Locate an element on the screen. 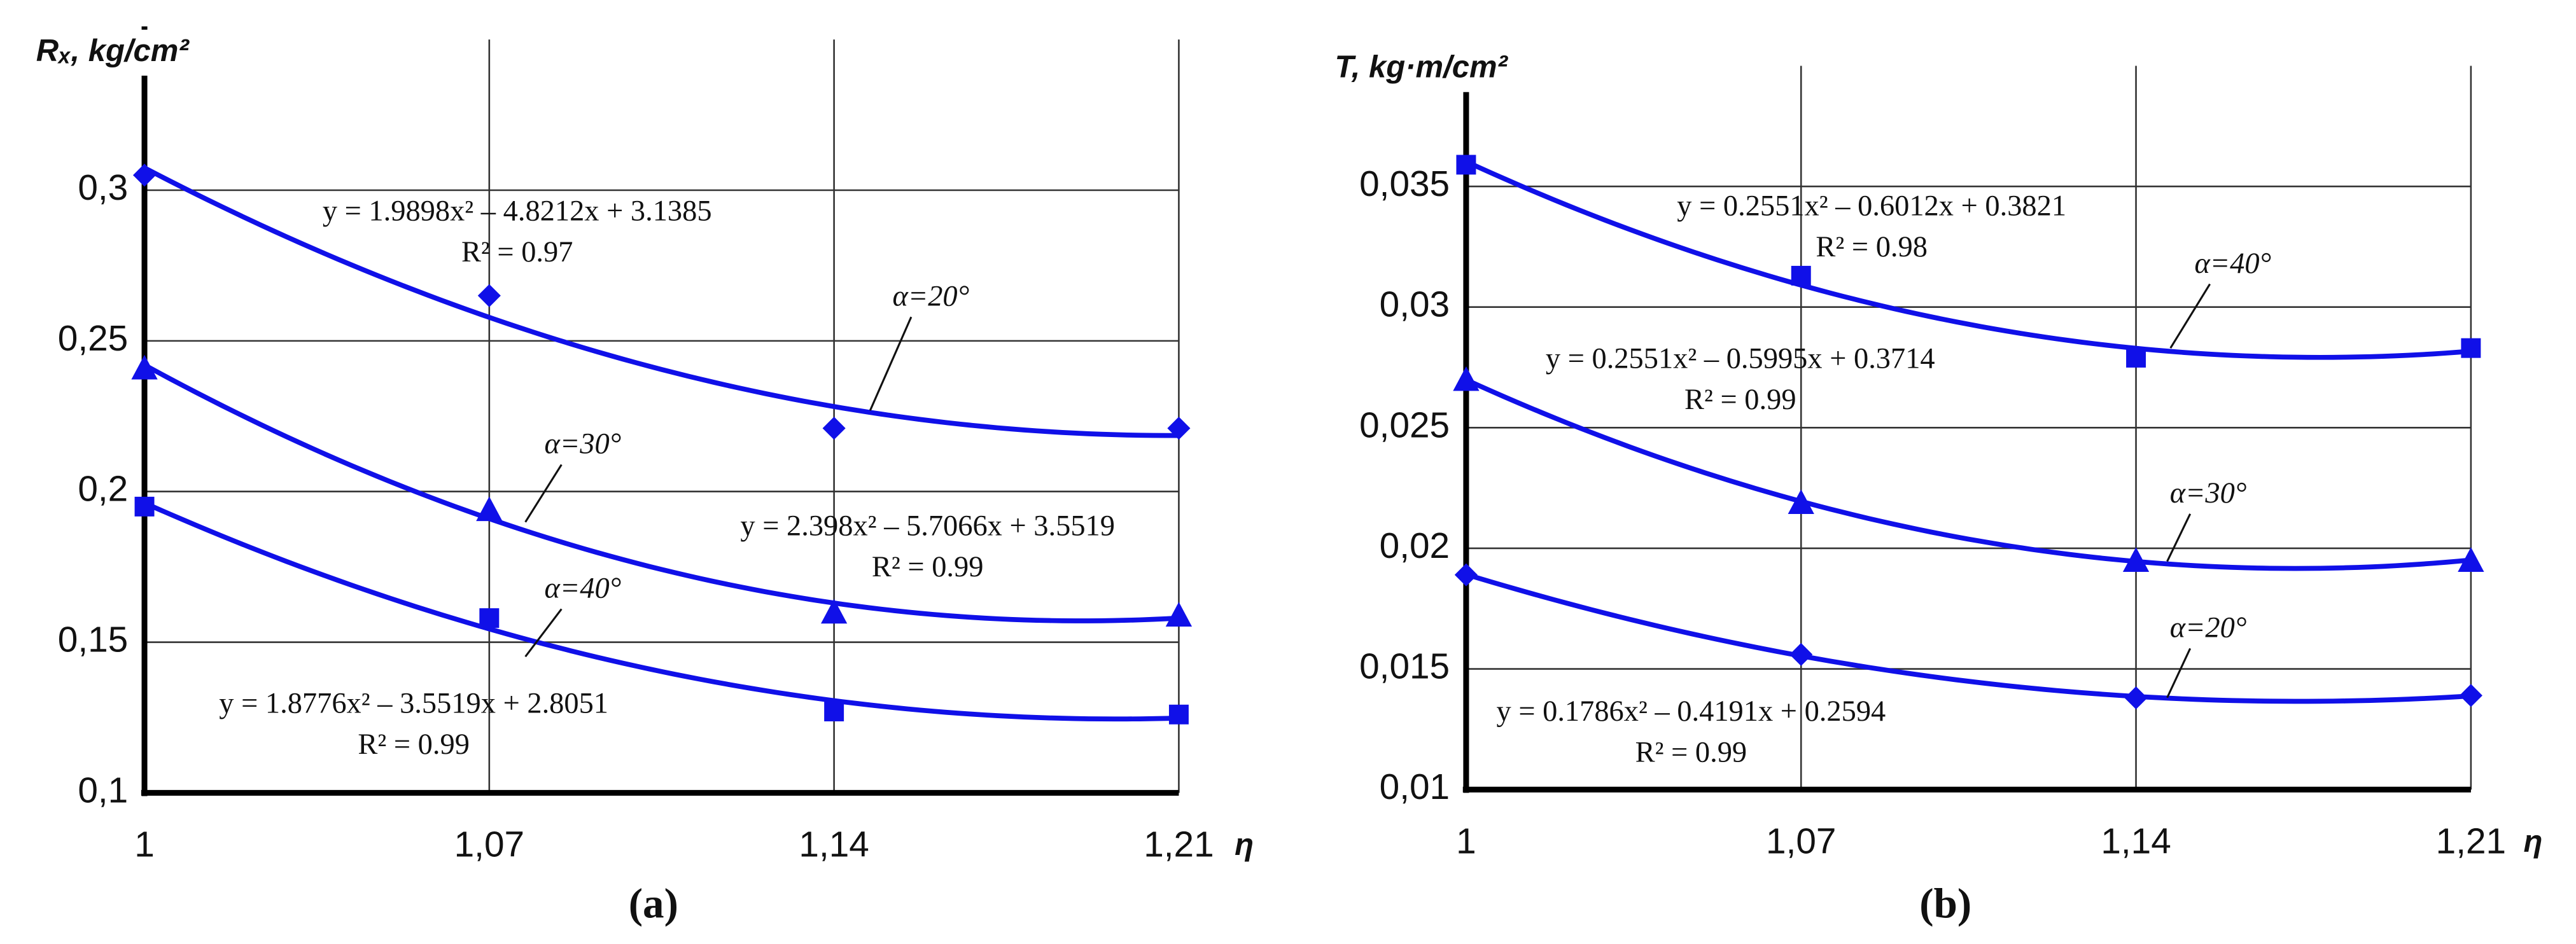 The height and width of the screenshot is (944, 2576). trend-equation: y = 1.8776x² – 3.5519x + 2.8051 is located at coordinates (413, 703).